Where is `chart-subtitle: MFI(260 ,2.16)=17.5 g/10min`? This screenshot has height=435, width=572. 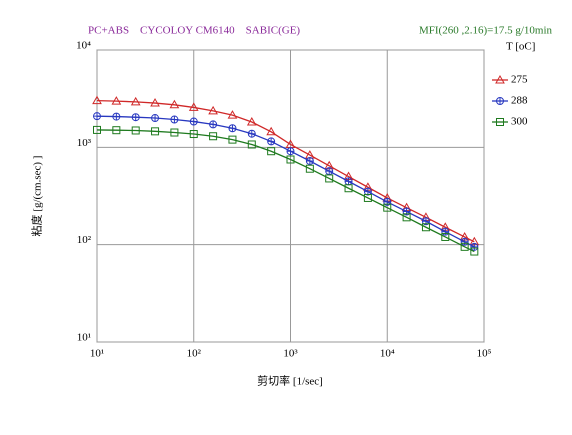
chart-subtitle: MFI(260 ,2.16)=17.5 g/10min is located at coordinates (486, 31).